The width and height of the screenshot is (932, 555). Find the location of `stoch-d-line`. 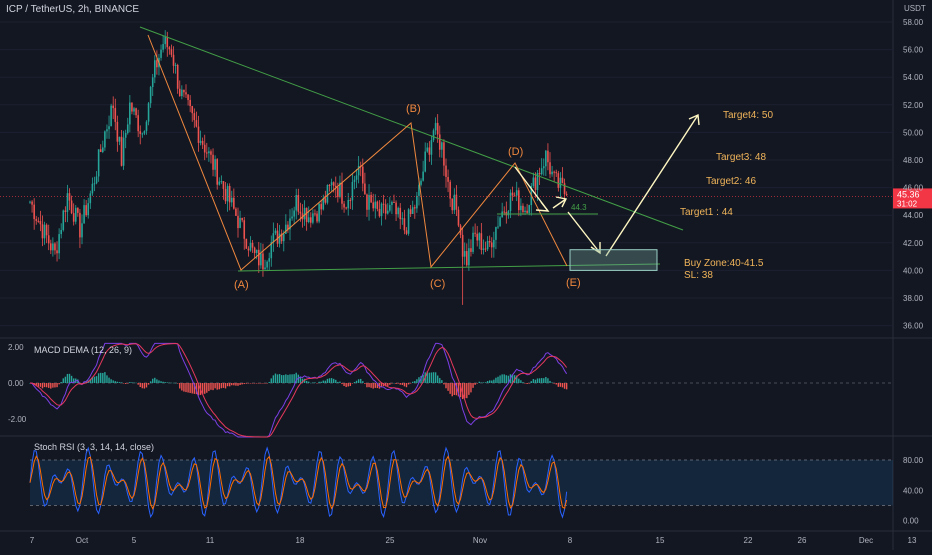

stoch-d-line is located at coordinates (298, 482).